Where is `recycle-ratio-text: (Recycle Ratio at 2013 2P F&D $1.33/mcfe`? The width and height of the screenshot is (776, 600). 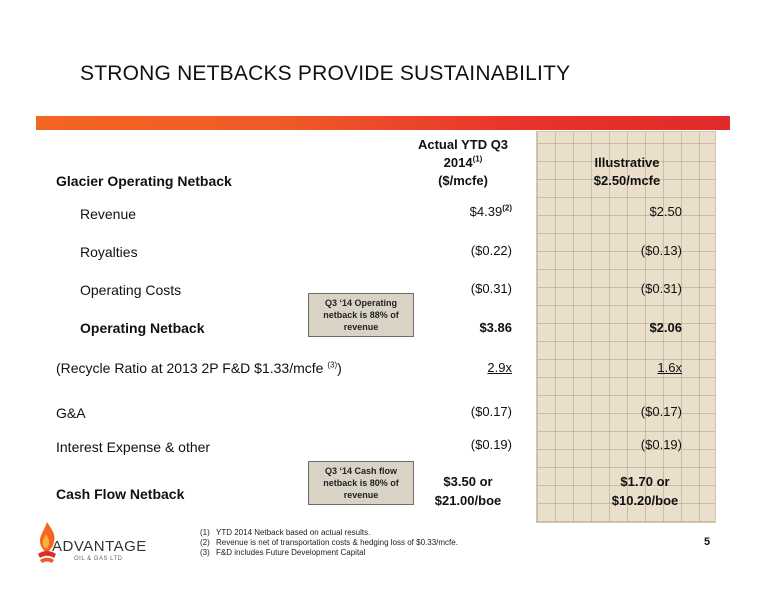
recycle-ratio-text: (Recycle Ratio at 2013 2P F&D $1.33/mcfe is located at coordinates (192, 368).